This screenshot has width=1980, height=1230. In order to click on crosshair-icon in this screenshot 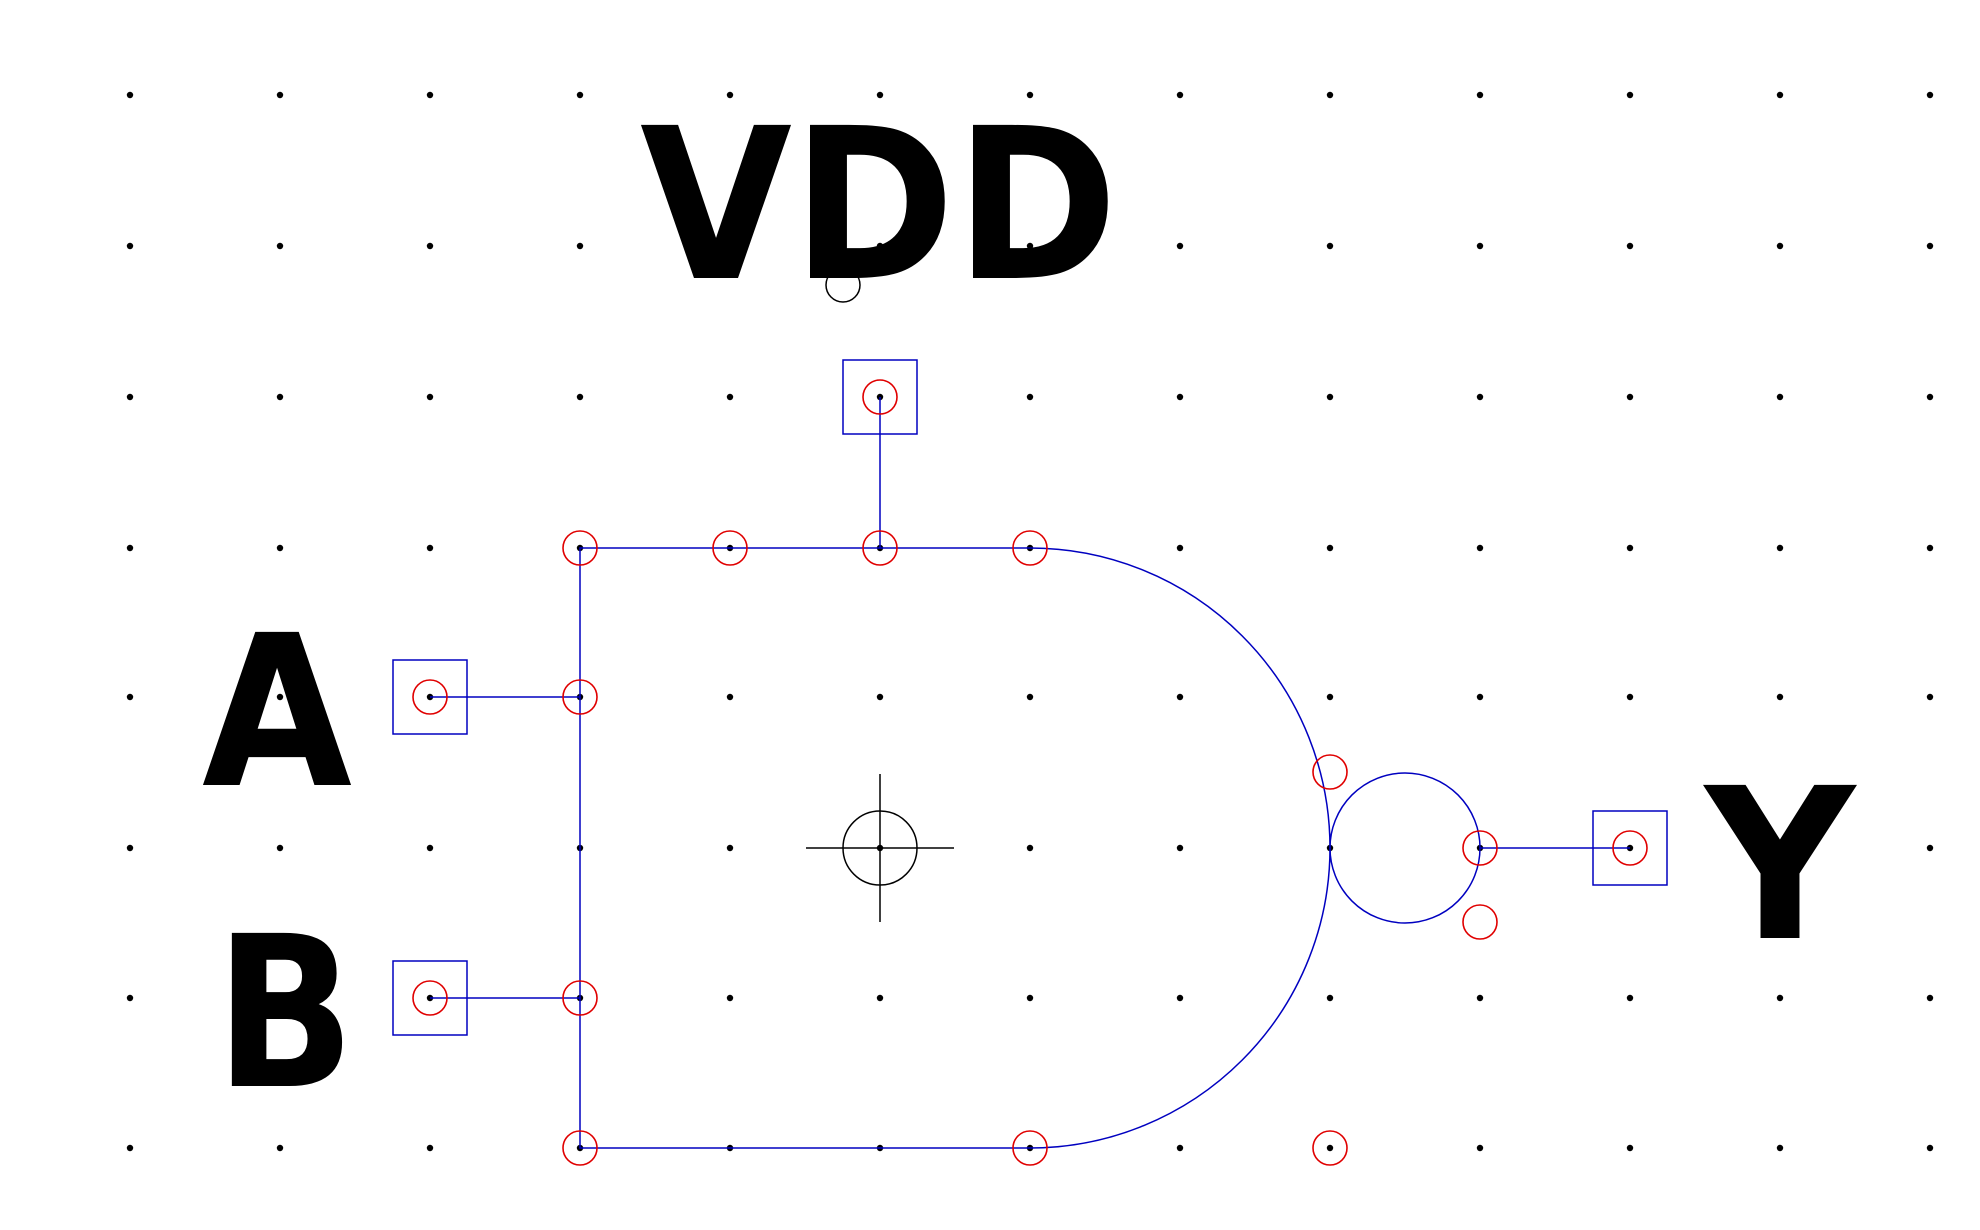, I will do `click(880, 848)`.